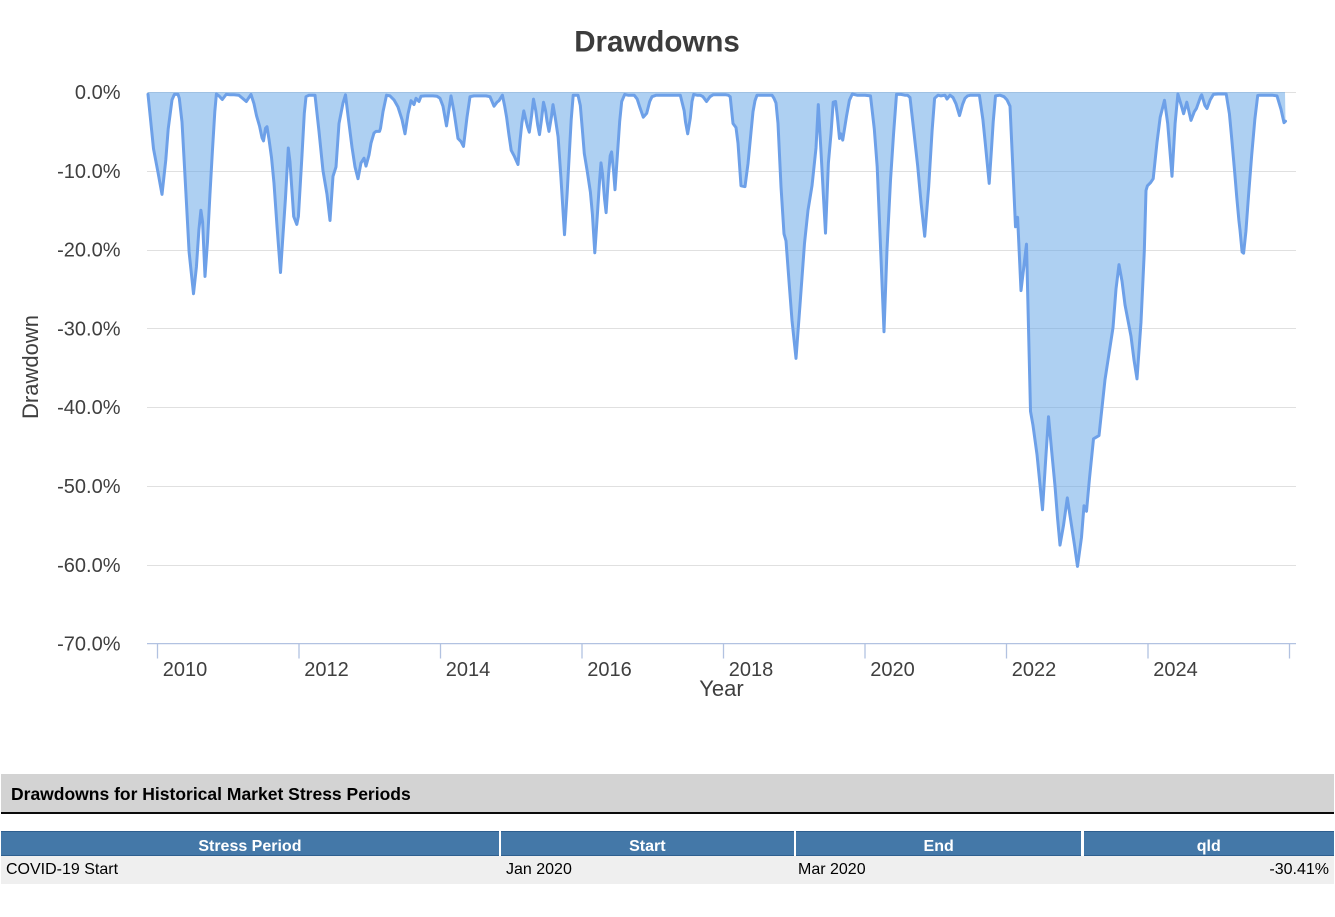  What do you see at coordinates (326, 670) in the screenshot?
I see `svg-text: 2012` at bounding box center [326, 670].